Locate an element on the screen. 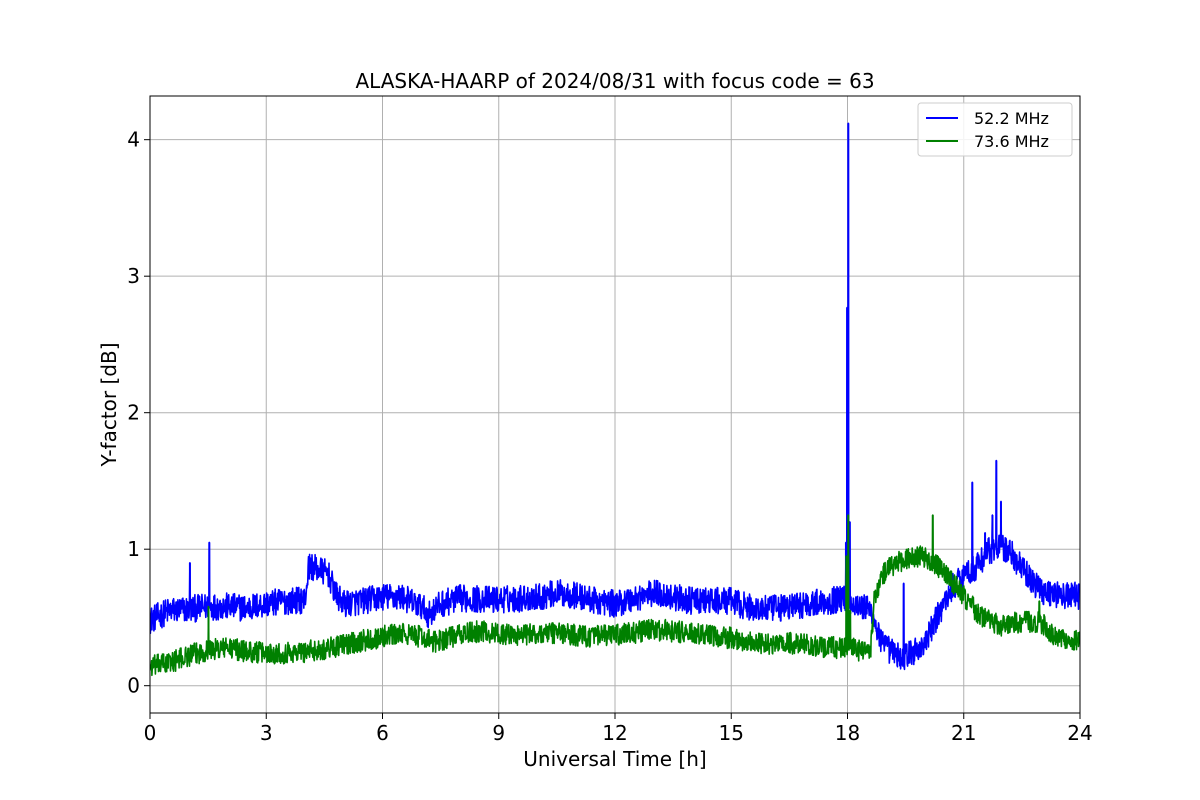 Image resolution: width=1200 pixels, height=800 pixels. x-tick-label: 21 is located at coordinates (963, 733).